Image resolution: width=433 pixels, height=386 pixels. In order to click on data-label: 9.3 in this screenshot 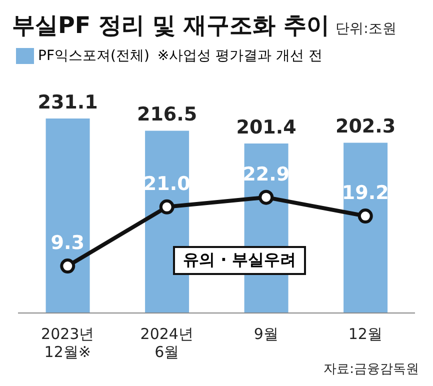, I will do `click(67, 243)`.